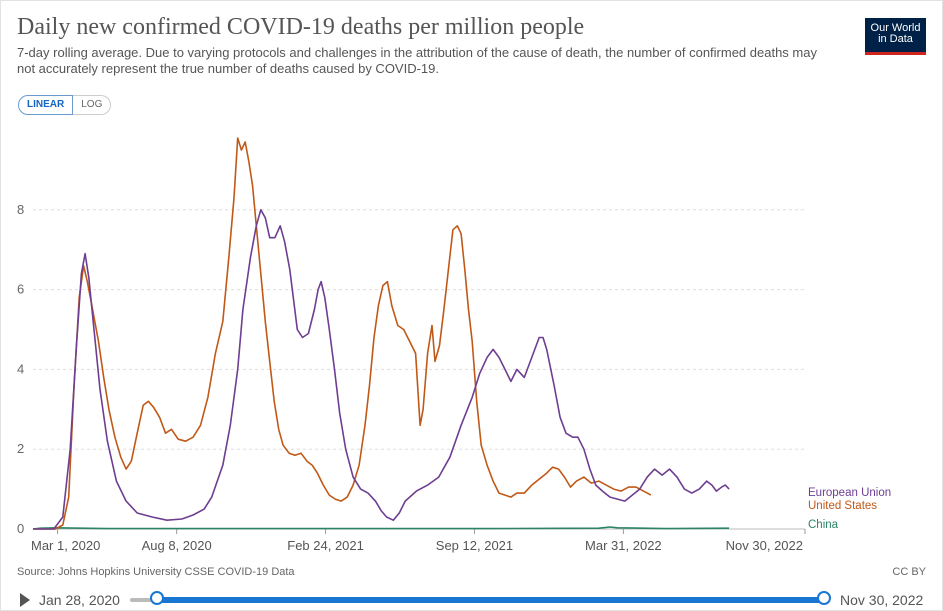 The width and height of the screenshot is (943, 611). Describe the element at coordinates (623, 545) in the screenshot. I see `x-tick-label-4: Mar 31, 2022` at that location.